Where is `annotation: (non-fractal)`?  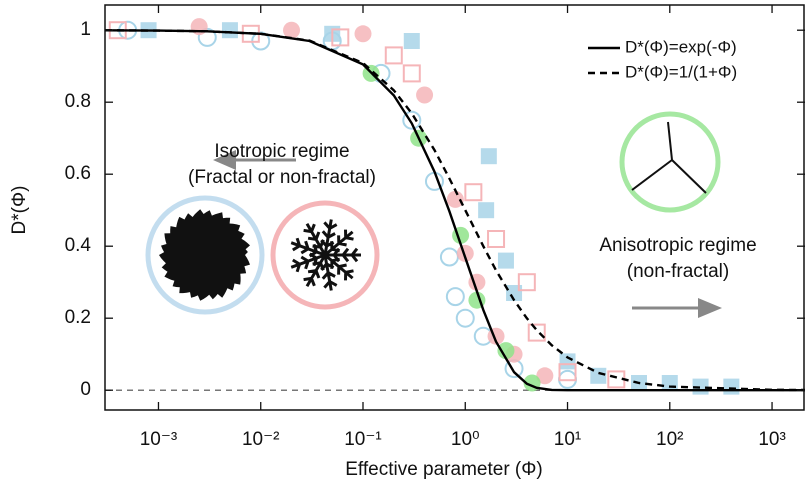
annotation: (non-fractal) is located at coordinates (678, 271).